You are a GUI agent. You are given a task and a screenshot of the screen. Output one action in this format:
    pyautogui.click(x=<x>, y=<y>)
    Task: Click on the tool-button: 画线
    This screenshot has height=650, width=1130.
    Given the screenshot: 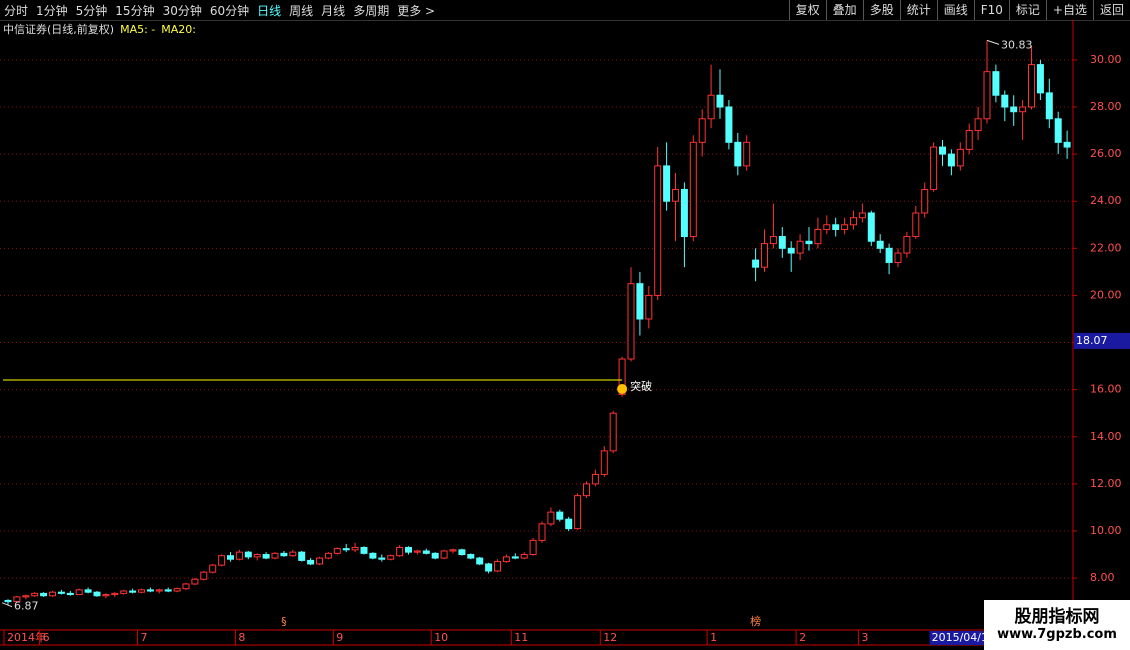 What is the action you would take?
    pyautogui.click(x=955, y=10)
    